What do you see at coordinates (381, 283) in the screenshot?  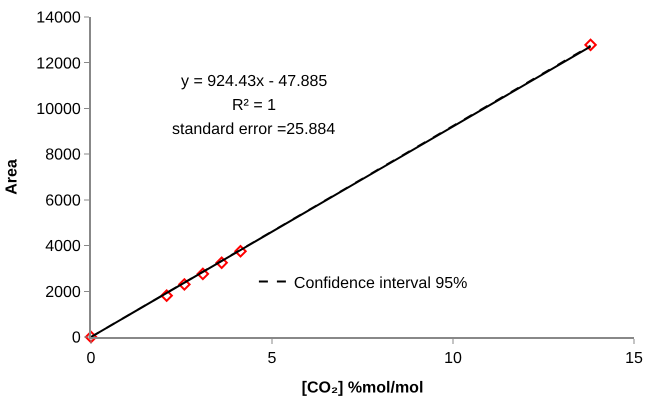 I see `legend-label: Confidence interval 95%` at bounding box center [381, 283].